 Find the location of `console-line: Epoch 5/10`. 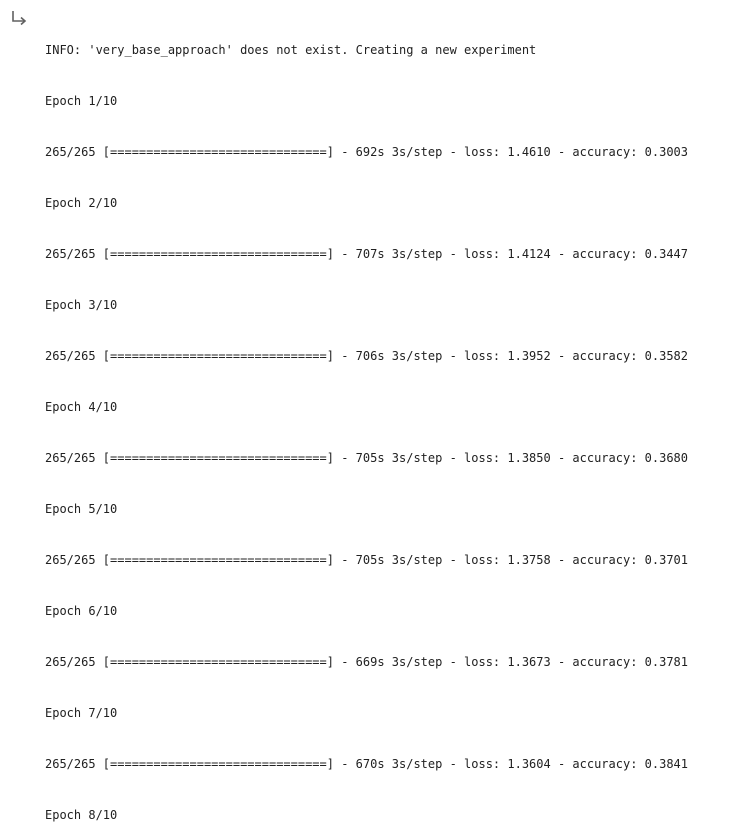

console-line: Epoch 5/10 is located at coordinates (81, 509).